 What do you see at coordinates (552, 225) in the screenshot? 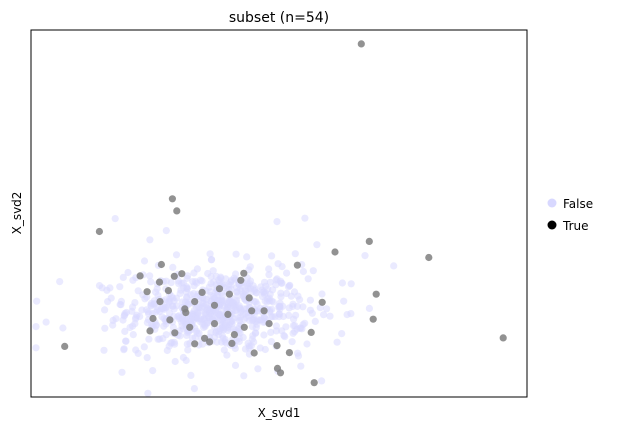
I see `legend-marker-true` at bounding box center [552, 225].